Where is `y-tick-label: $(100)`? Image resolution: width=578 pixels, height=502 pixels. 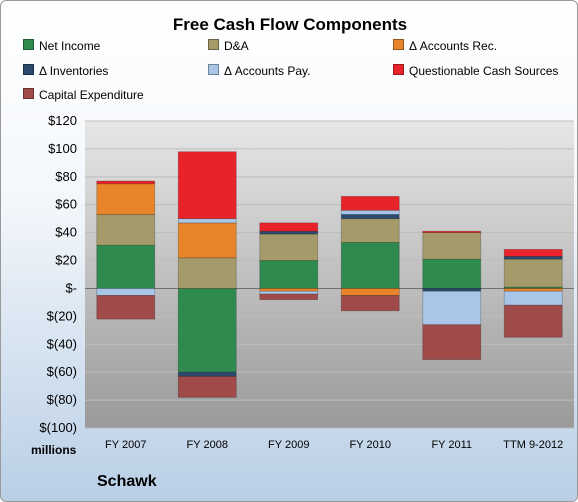
y-tick-label: $(100) is located at coordinates (58, 427).